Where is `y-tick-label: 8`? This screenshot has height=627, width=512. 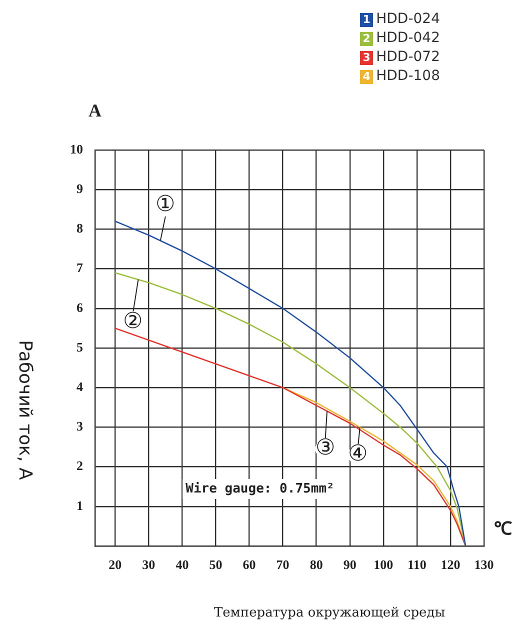 y-tick-label: 8 is located at coordinates (80, 228).